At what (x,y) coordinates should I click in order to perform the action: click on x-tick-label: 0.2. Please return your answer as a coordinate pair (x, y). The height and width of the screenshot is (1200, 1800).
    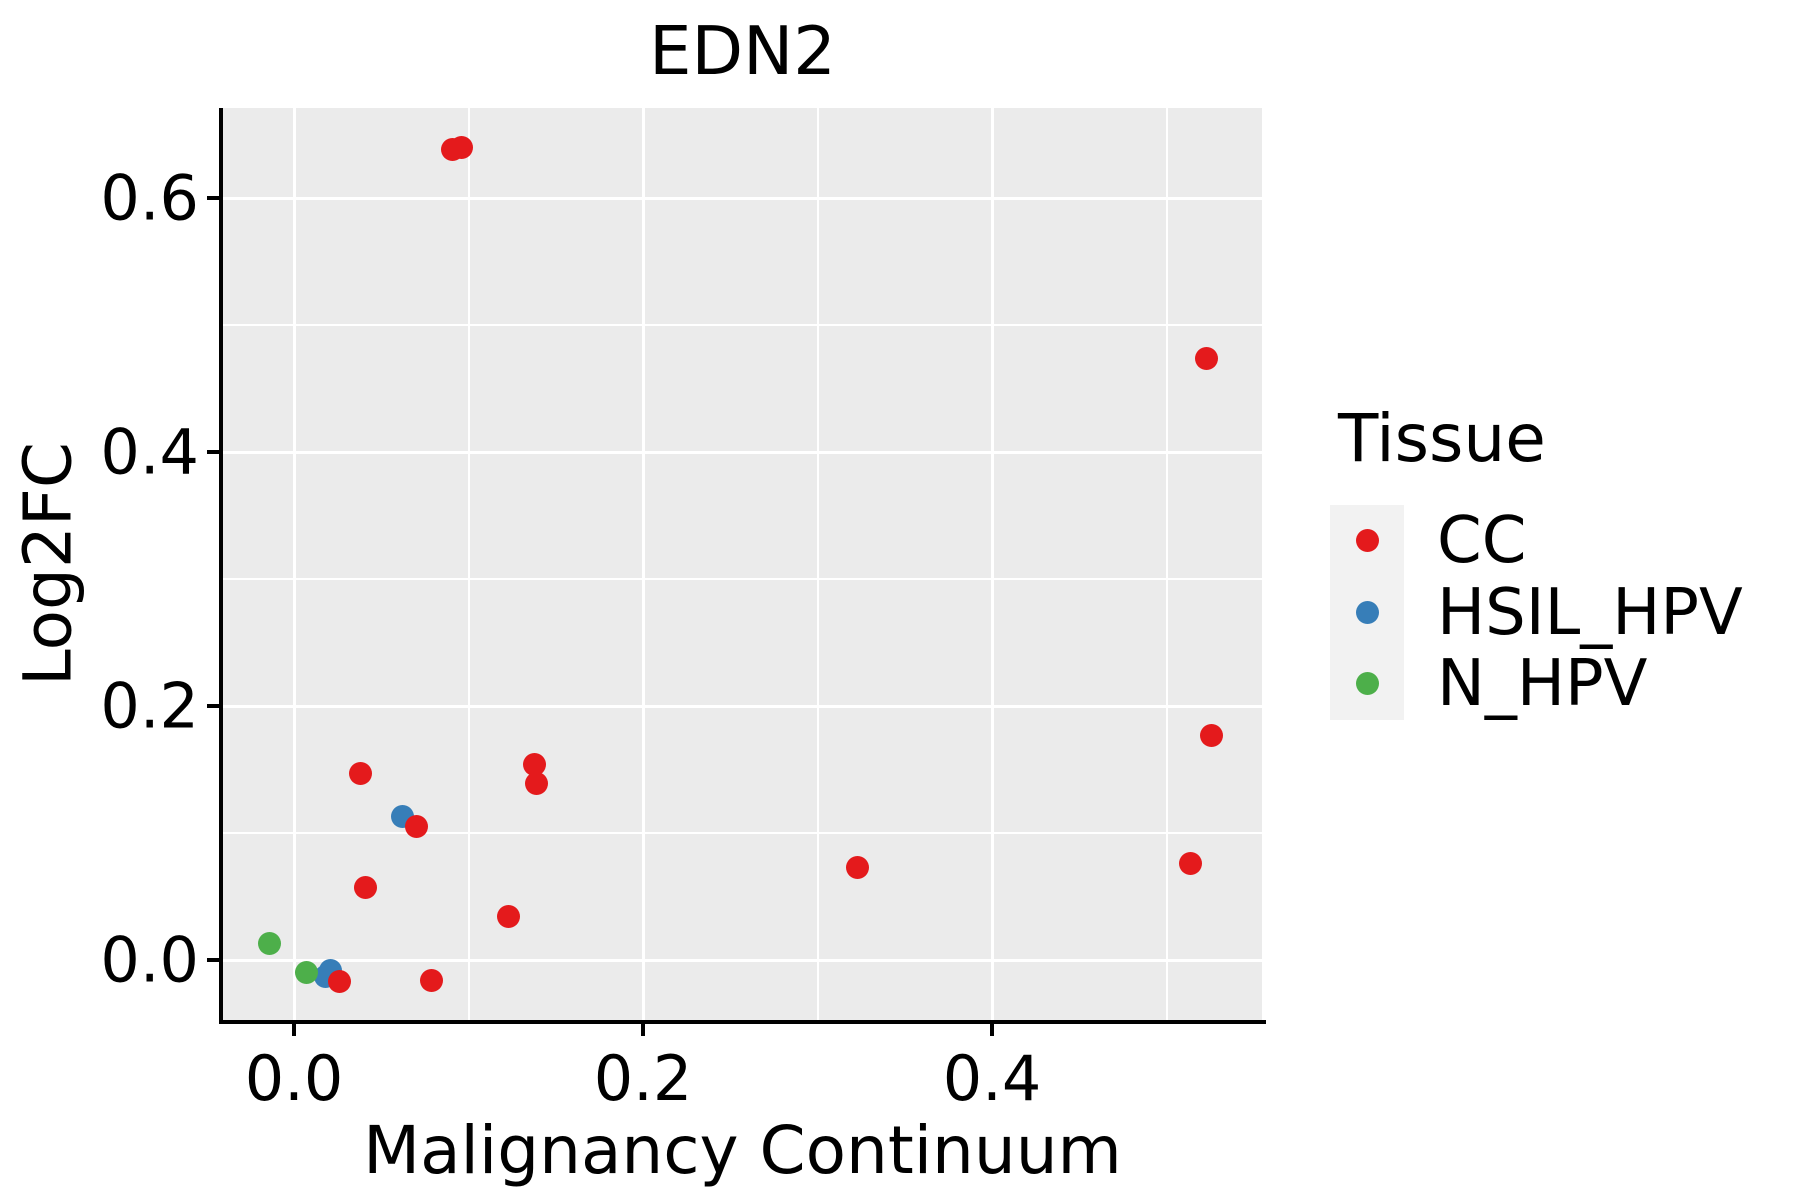
    Looking at the image, I should click on (643, 1078).